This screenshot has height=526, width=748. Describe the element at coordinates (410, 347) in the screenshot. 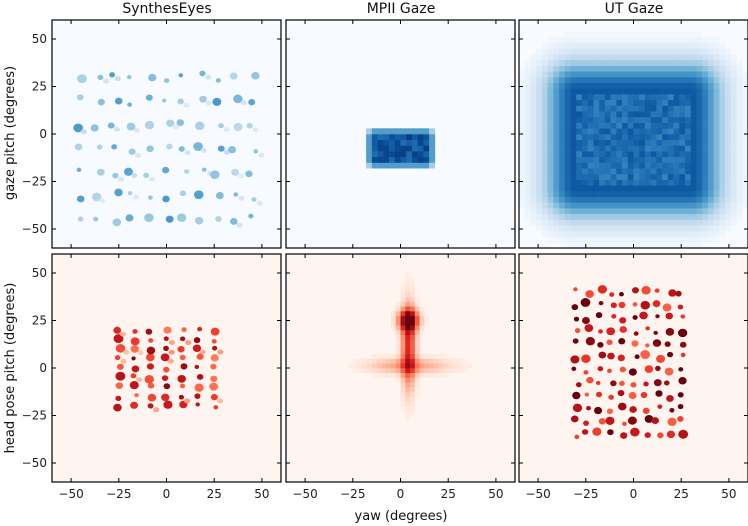

I see `heatmap-cells` at that location.